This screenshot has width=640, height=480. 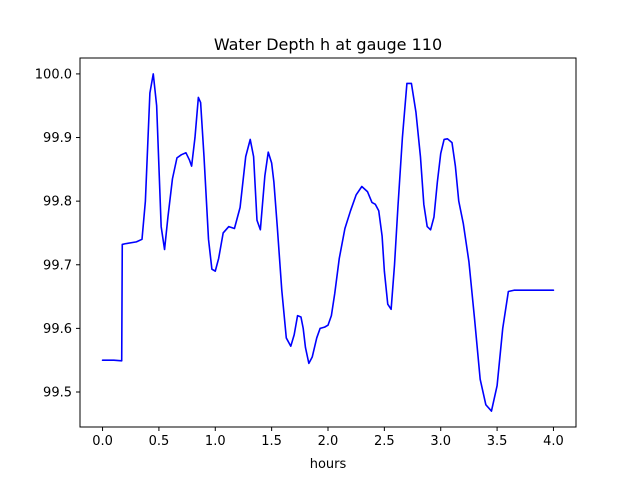 What do you see at coordinates (497, 441) in the screenshot?
I see `x-tick-label: 3.5` at bounding box center [497, 441].